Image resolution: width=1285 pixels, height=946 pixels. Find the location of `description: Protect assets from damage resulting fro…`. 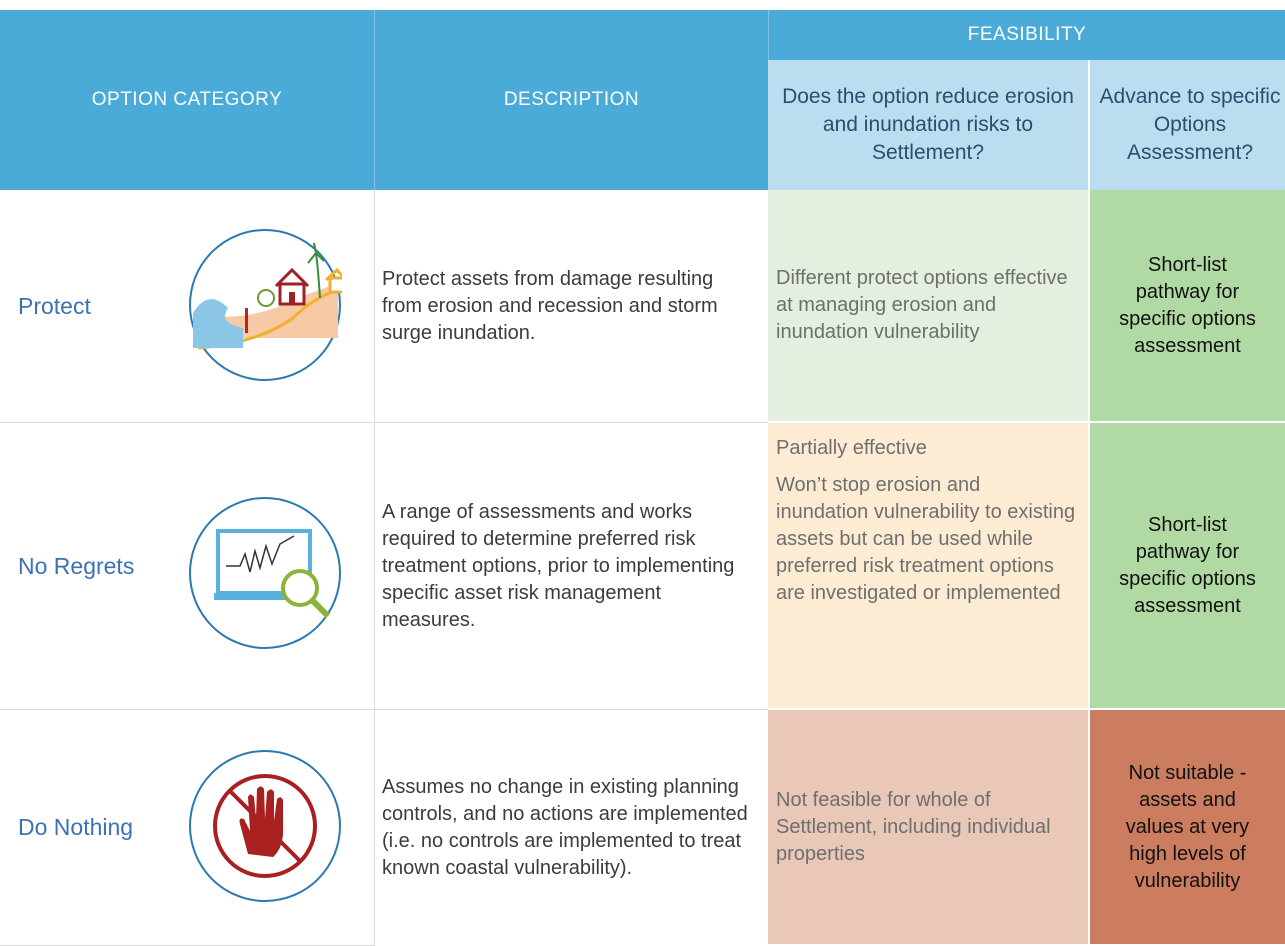

description: Protect assets from damage resulting fro… is located at coordinates (550, 305).